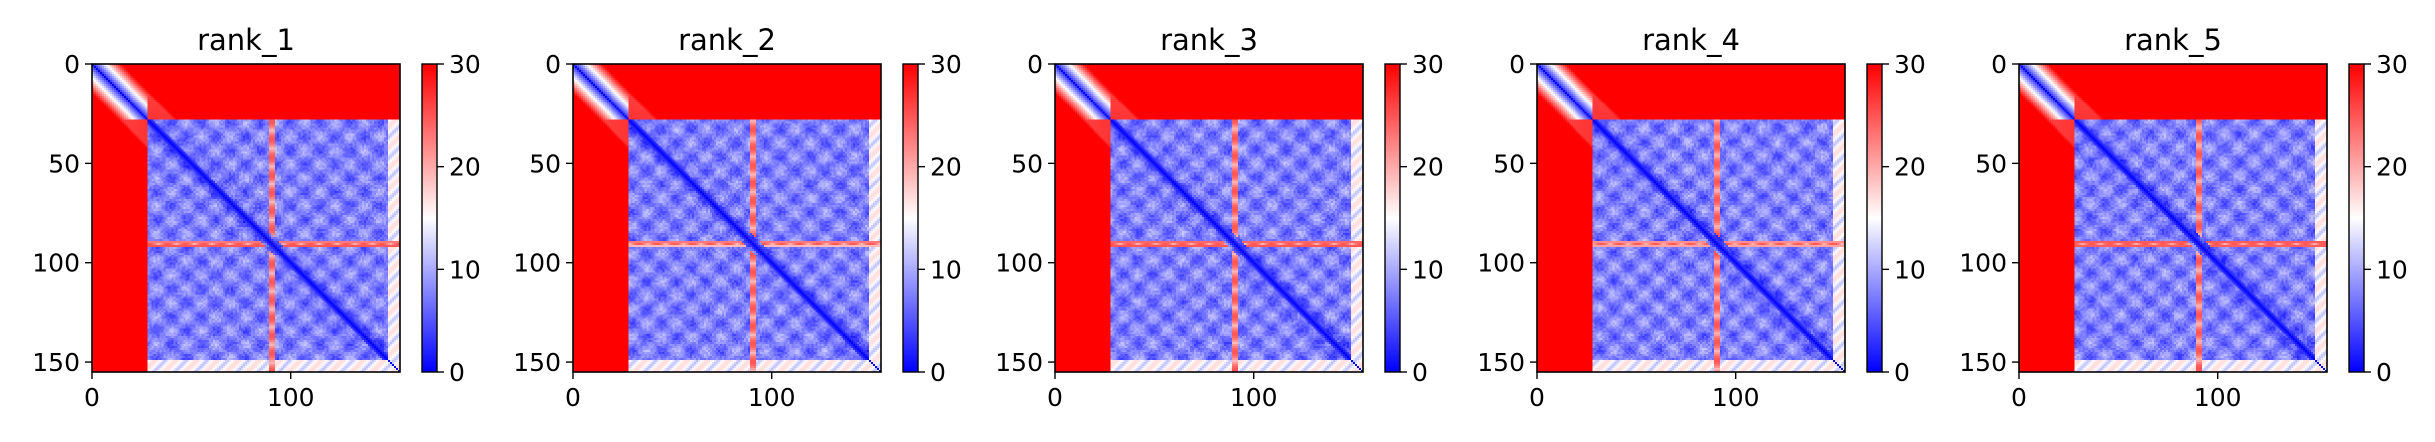 This screenshot has width=2435, height=442. I want to click on subplot-title: rank_4, so click(1691, 40).